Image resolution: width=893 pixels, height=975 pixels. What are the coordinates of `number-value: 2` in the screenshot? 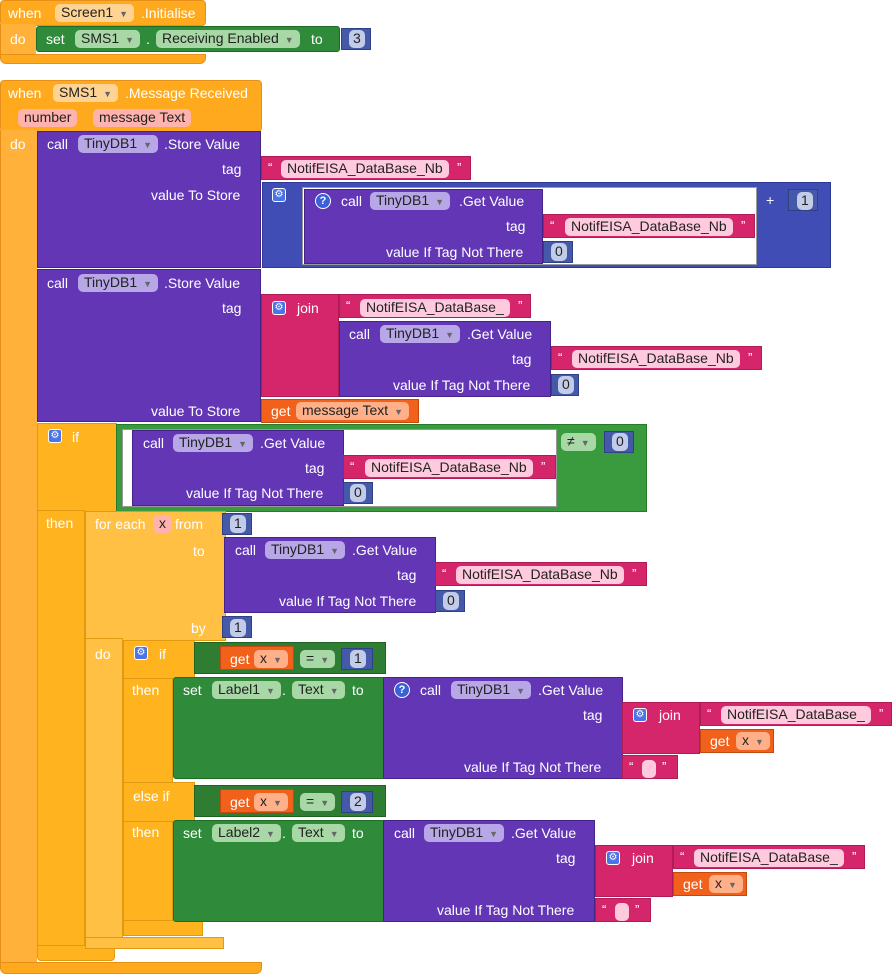 It's located at (358, 802).